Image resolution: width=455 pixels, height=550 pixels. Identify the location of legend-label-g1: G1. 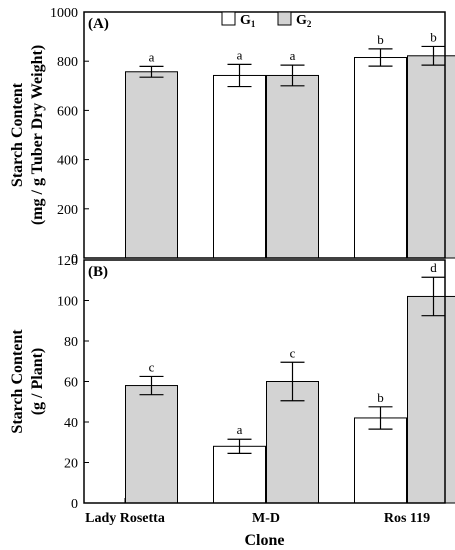
(248, 21).